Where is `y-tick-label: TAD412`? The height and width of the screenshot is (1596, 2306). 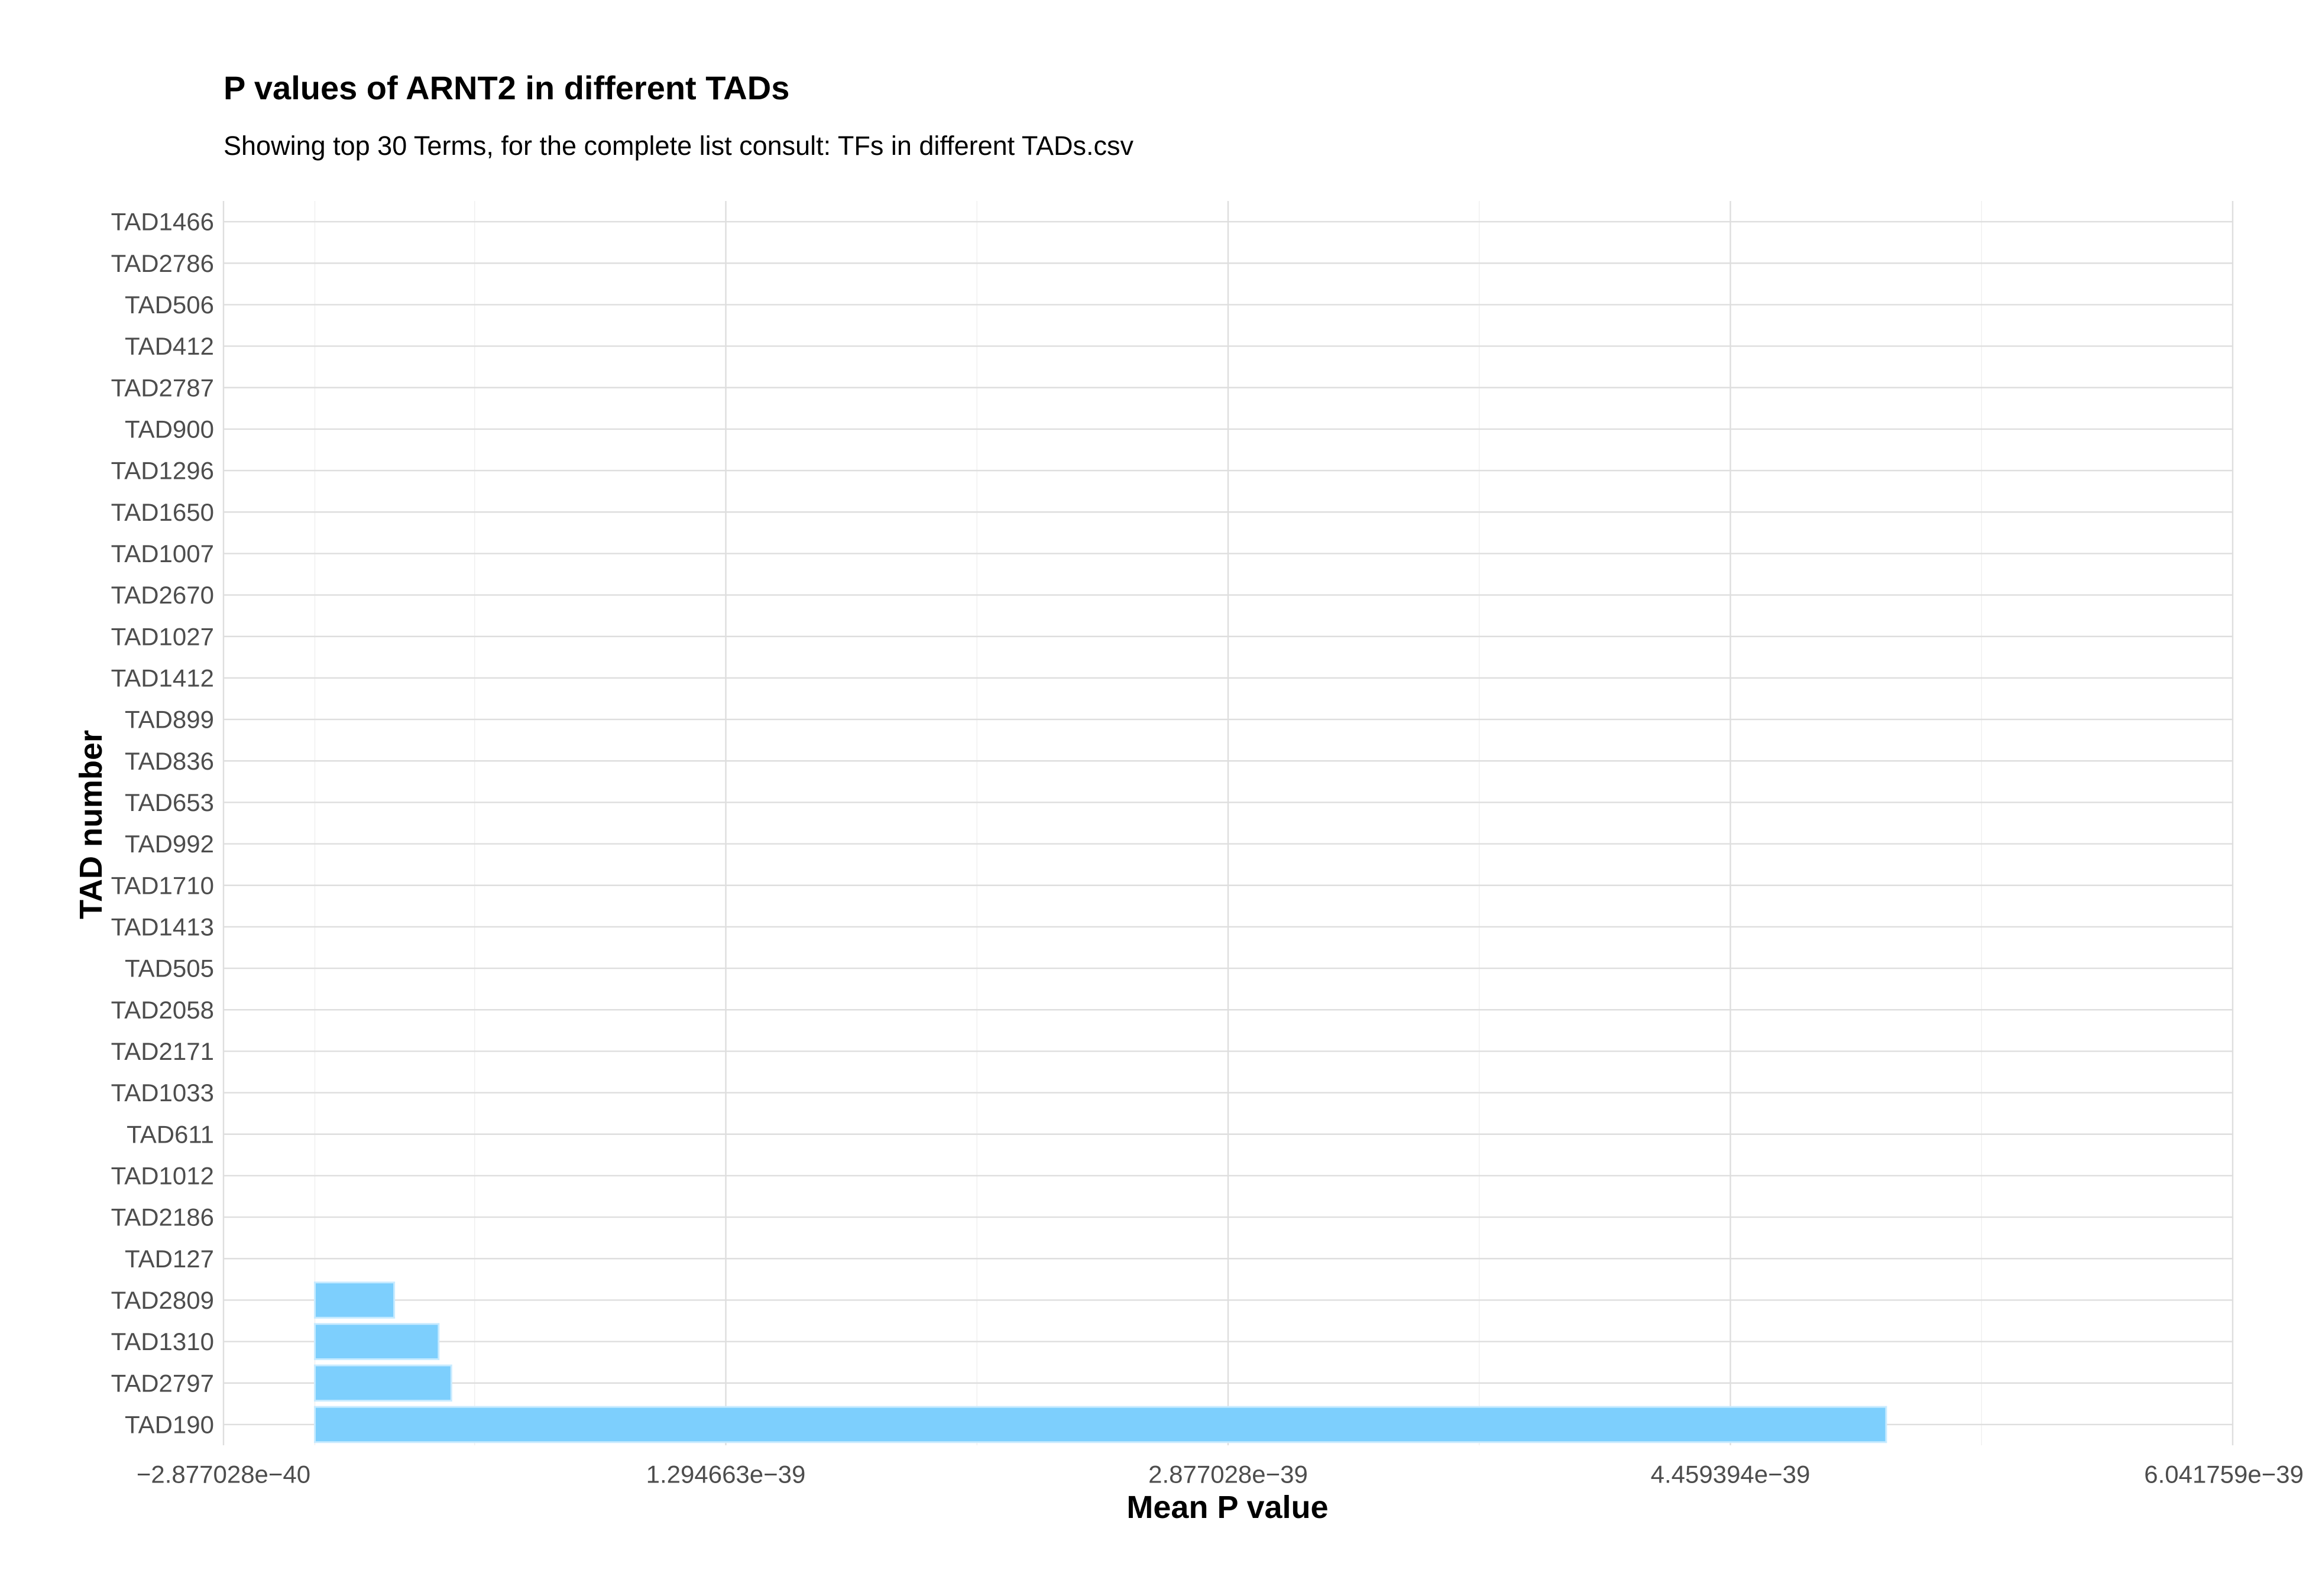
y-tick-label: TAD412 is located at coordinates (169, 346).